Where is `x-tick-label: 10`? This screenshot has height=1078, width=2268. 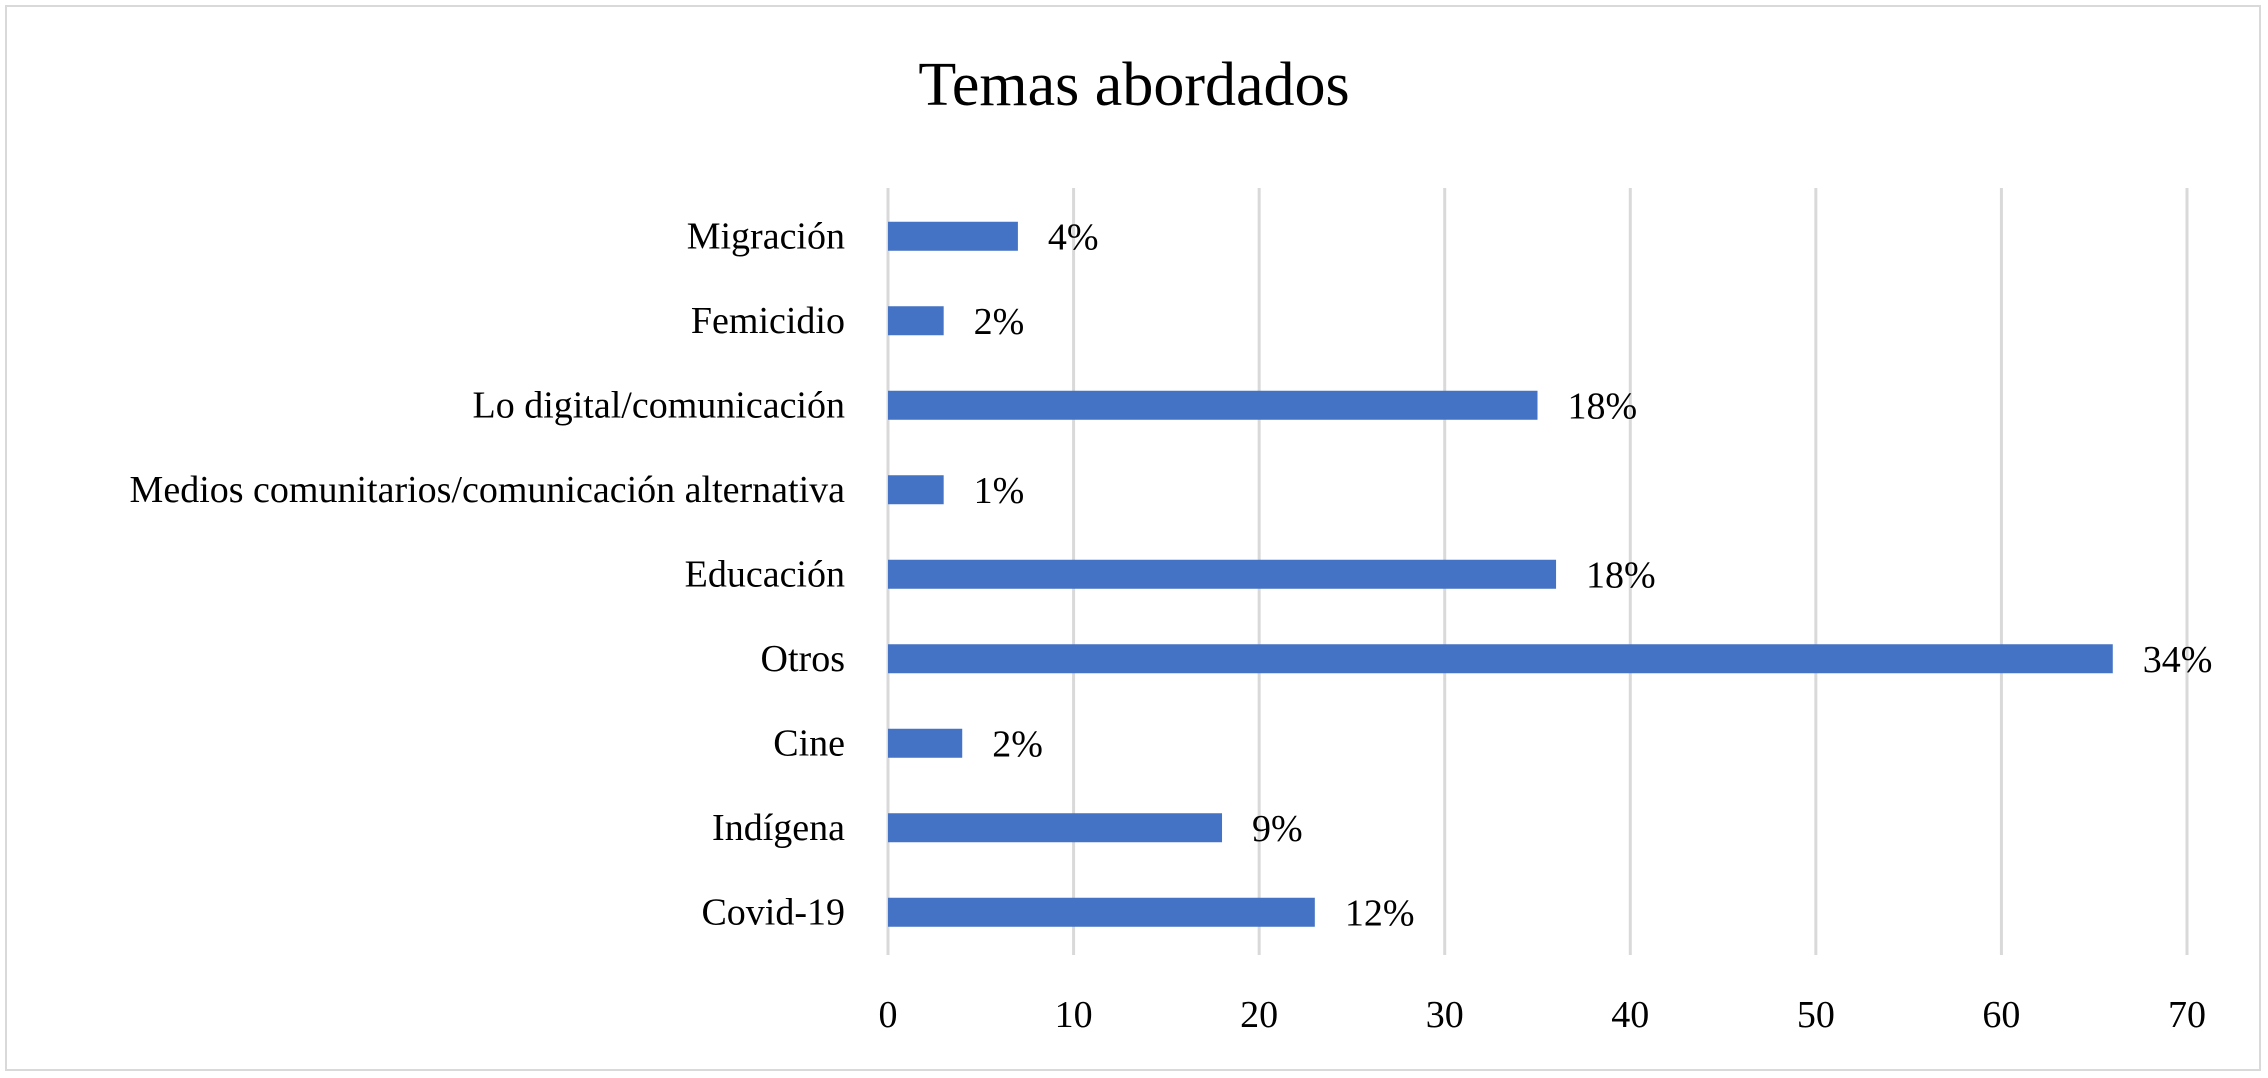
x-tick-label: 10 is located at coordinates (1074, 1015).